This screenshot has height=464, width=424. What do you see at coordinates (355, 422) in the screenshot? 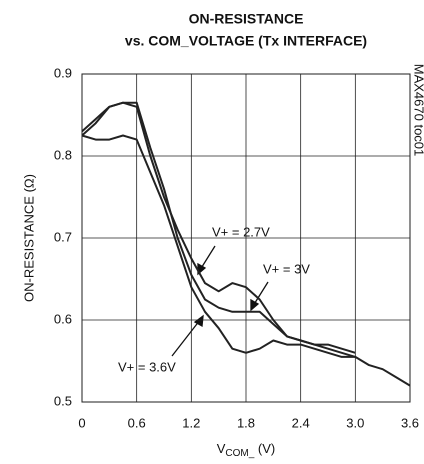
I see `x-tick-label: 3.0` at bounding box center [355, 422].